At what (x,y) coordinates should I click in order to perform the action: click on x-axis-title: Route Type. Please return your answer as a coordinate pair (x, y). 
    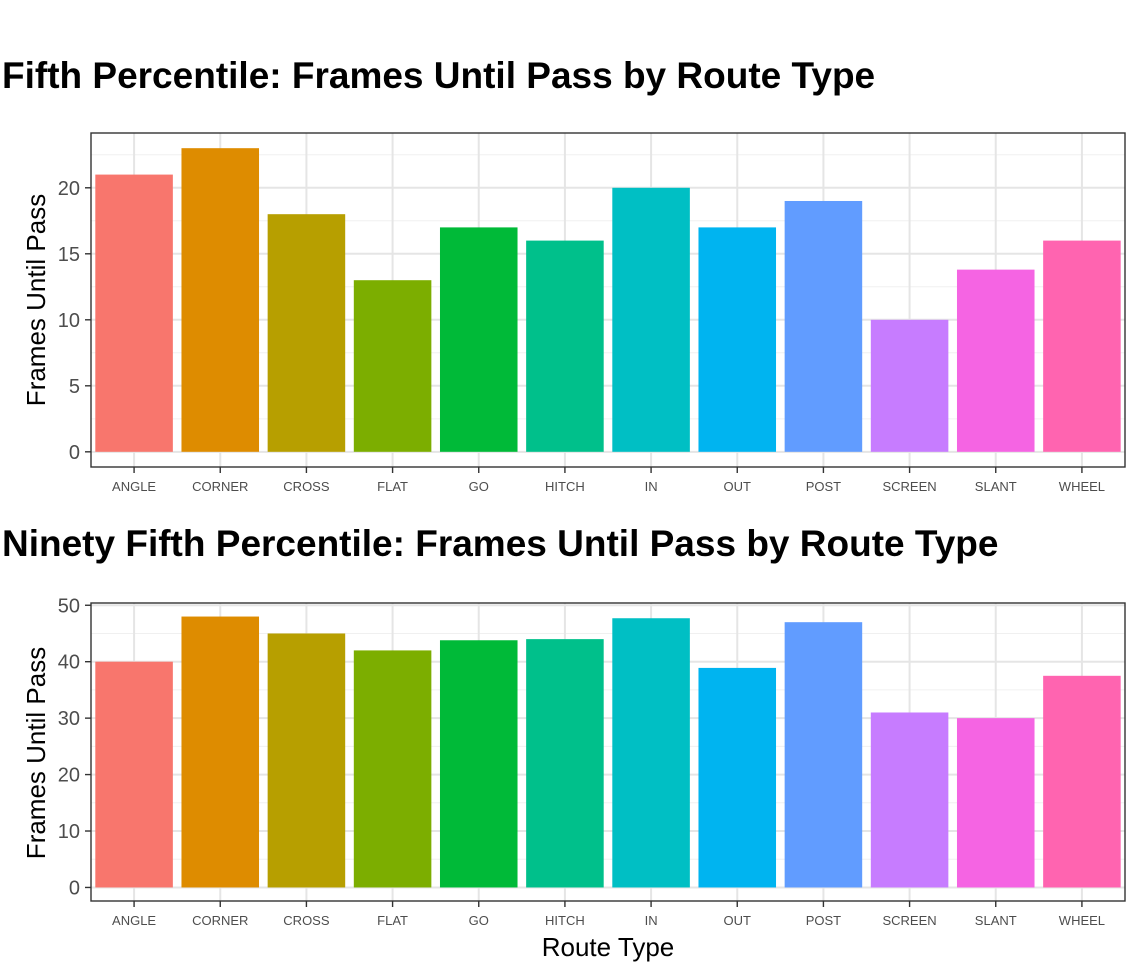
    Looking at the image, I should click on (608, 947).